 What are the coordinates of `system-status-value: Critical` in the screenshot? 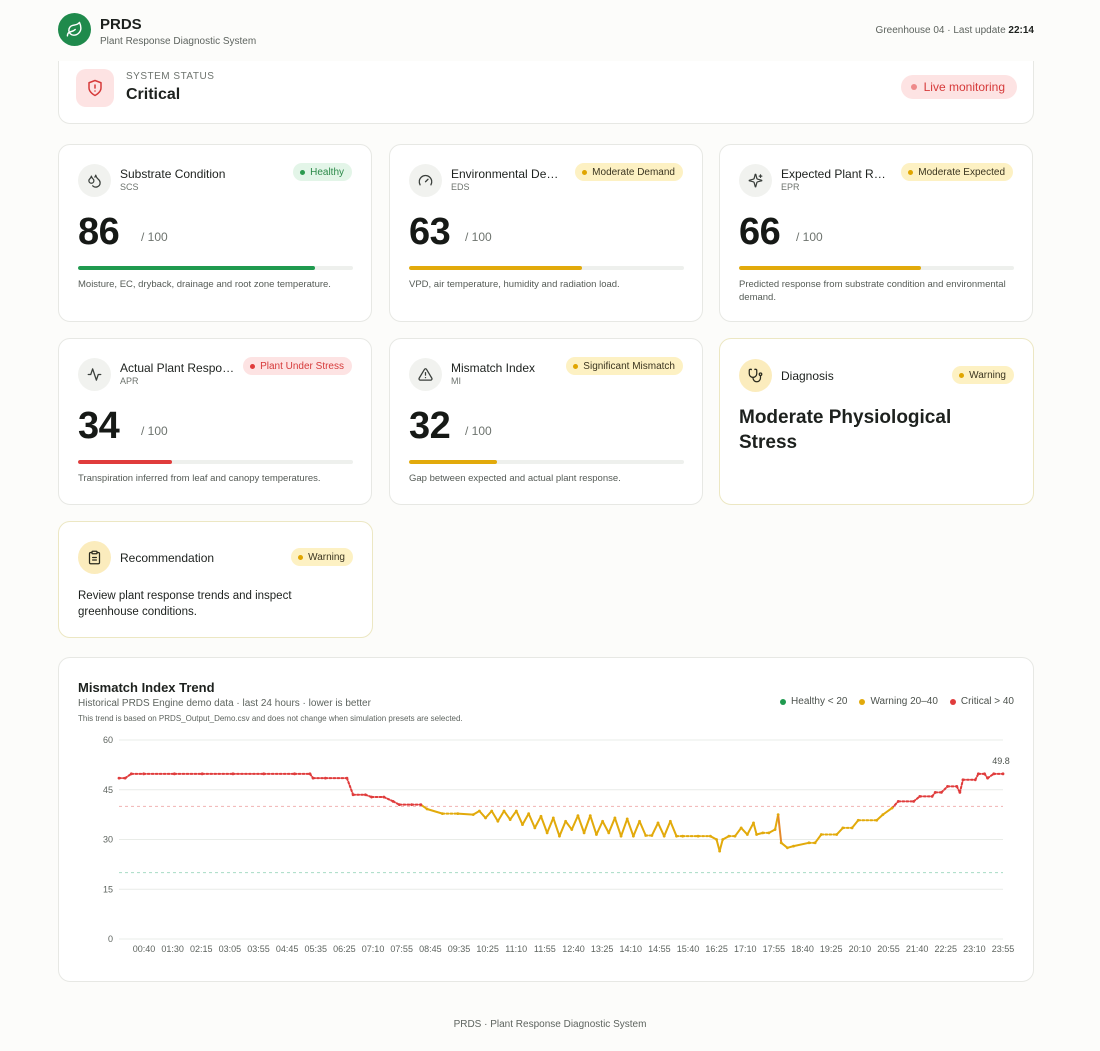 It's located at (153, 94).